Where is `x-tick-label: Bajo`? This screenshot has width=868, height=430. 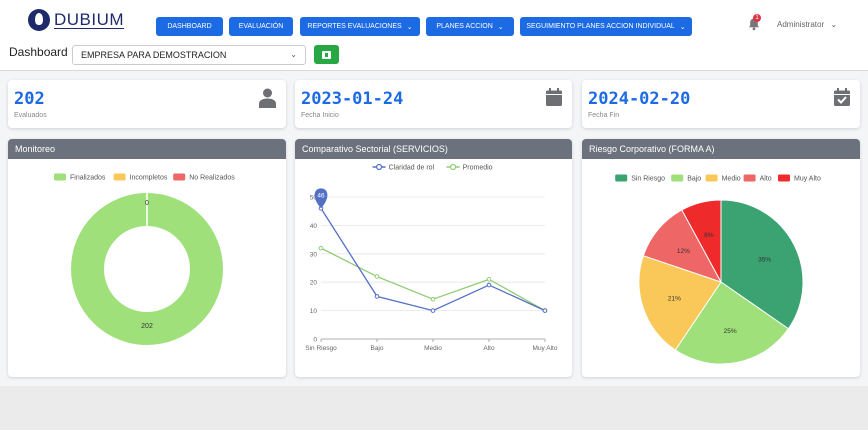 x-tick-label: Bajo is located at coordinates (376, 348).